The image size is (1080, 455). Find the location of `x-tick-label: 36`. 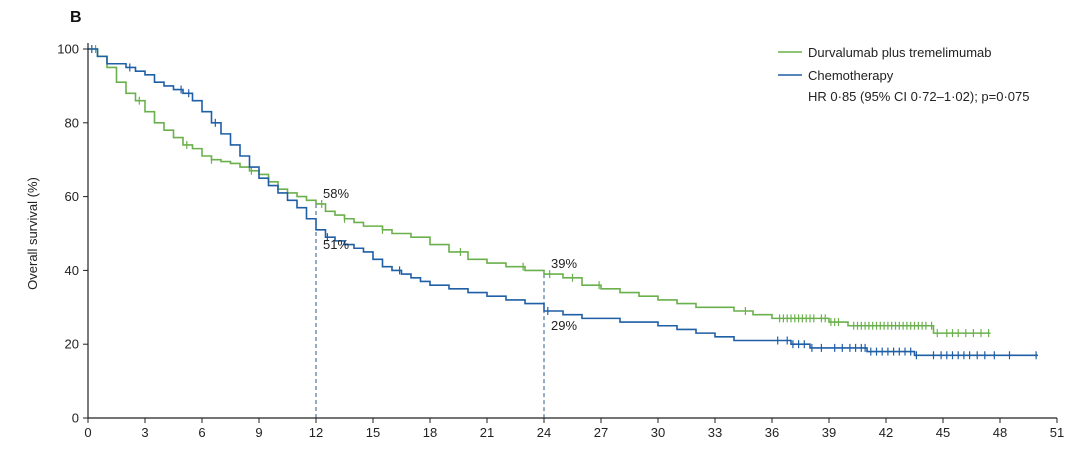

x-tick-label: 36 is located at coordinates (772, 432).